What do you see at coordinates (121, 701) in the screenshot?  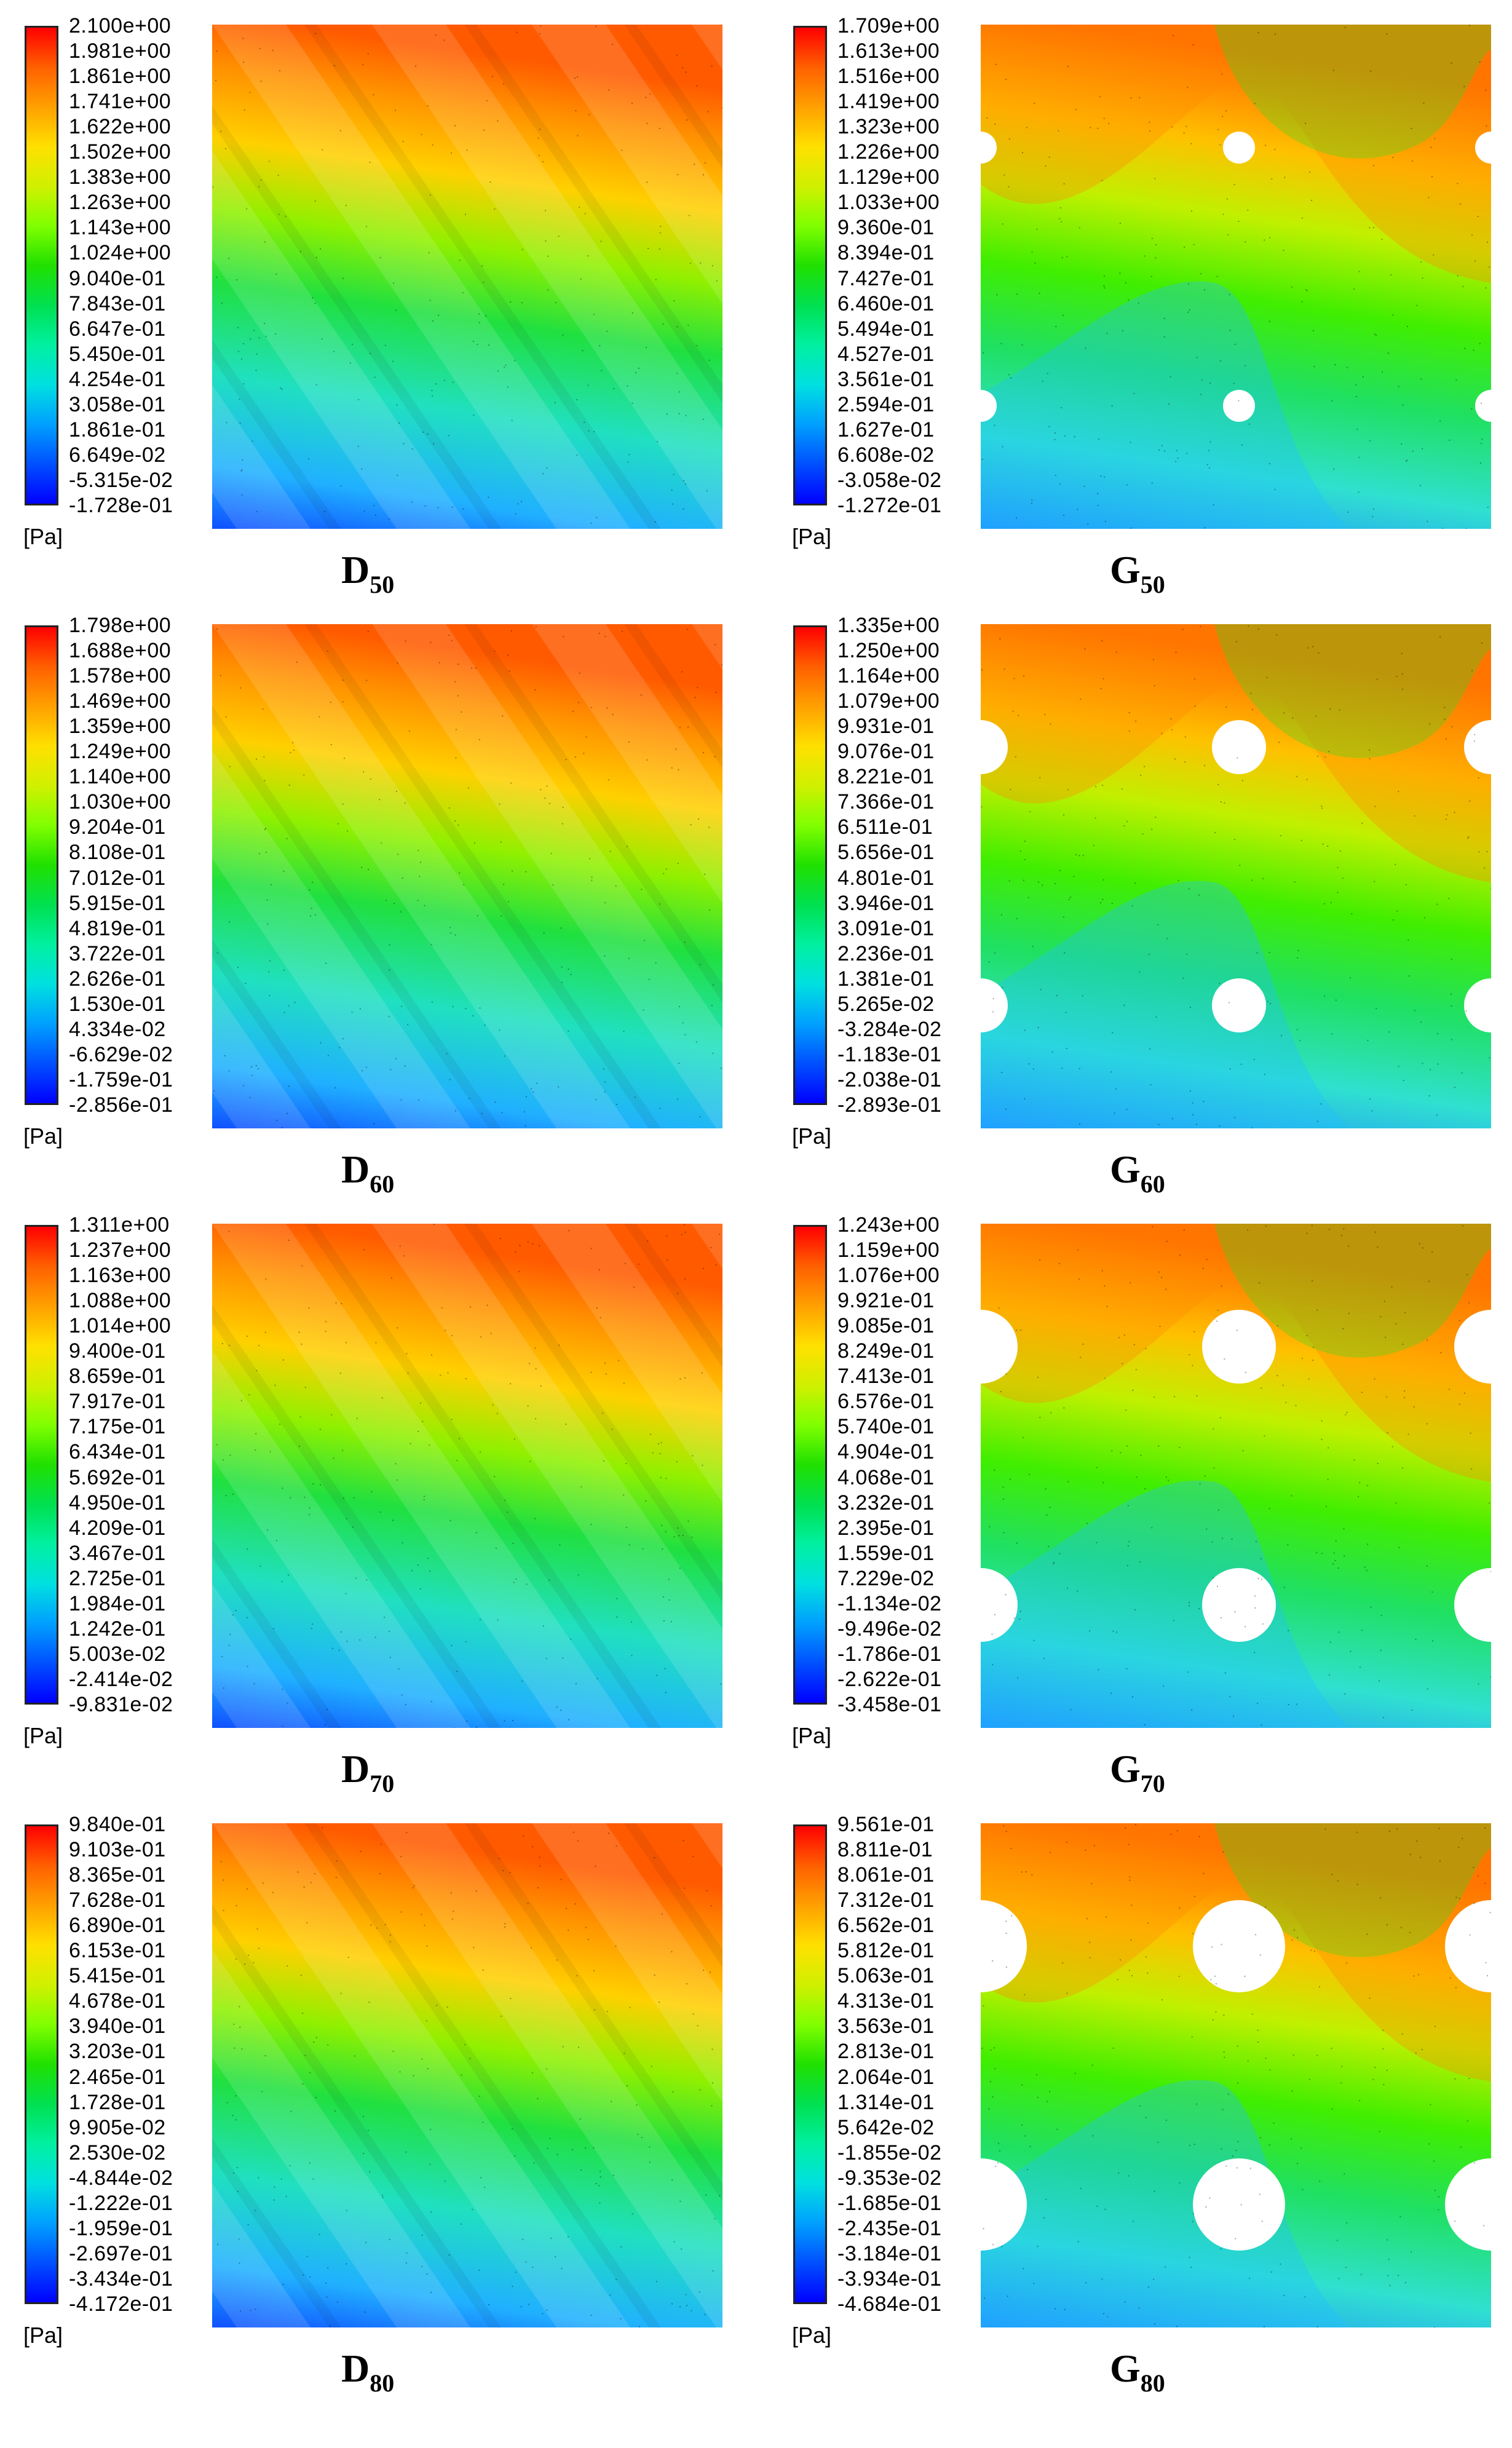 I see `colorbar-tick-label: 1.469e+00` at bounding box center [121, 701].